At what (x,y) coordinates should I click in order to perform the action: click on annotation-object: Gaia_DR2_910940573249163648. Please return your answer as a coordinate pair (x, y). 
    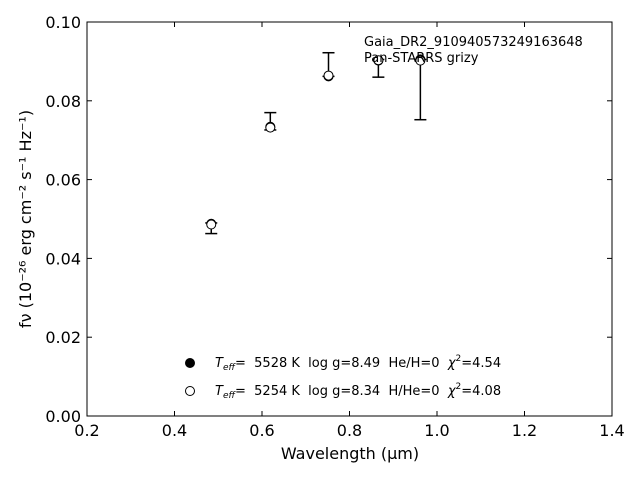
    Looking at the image, I should click on (473, 42).